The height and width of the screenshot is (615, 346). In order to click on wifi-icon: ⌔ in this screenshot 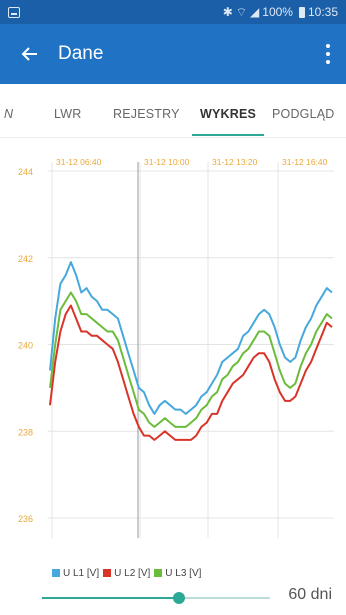, I will do `click(241, 11)`.